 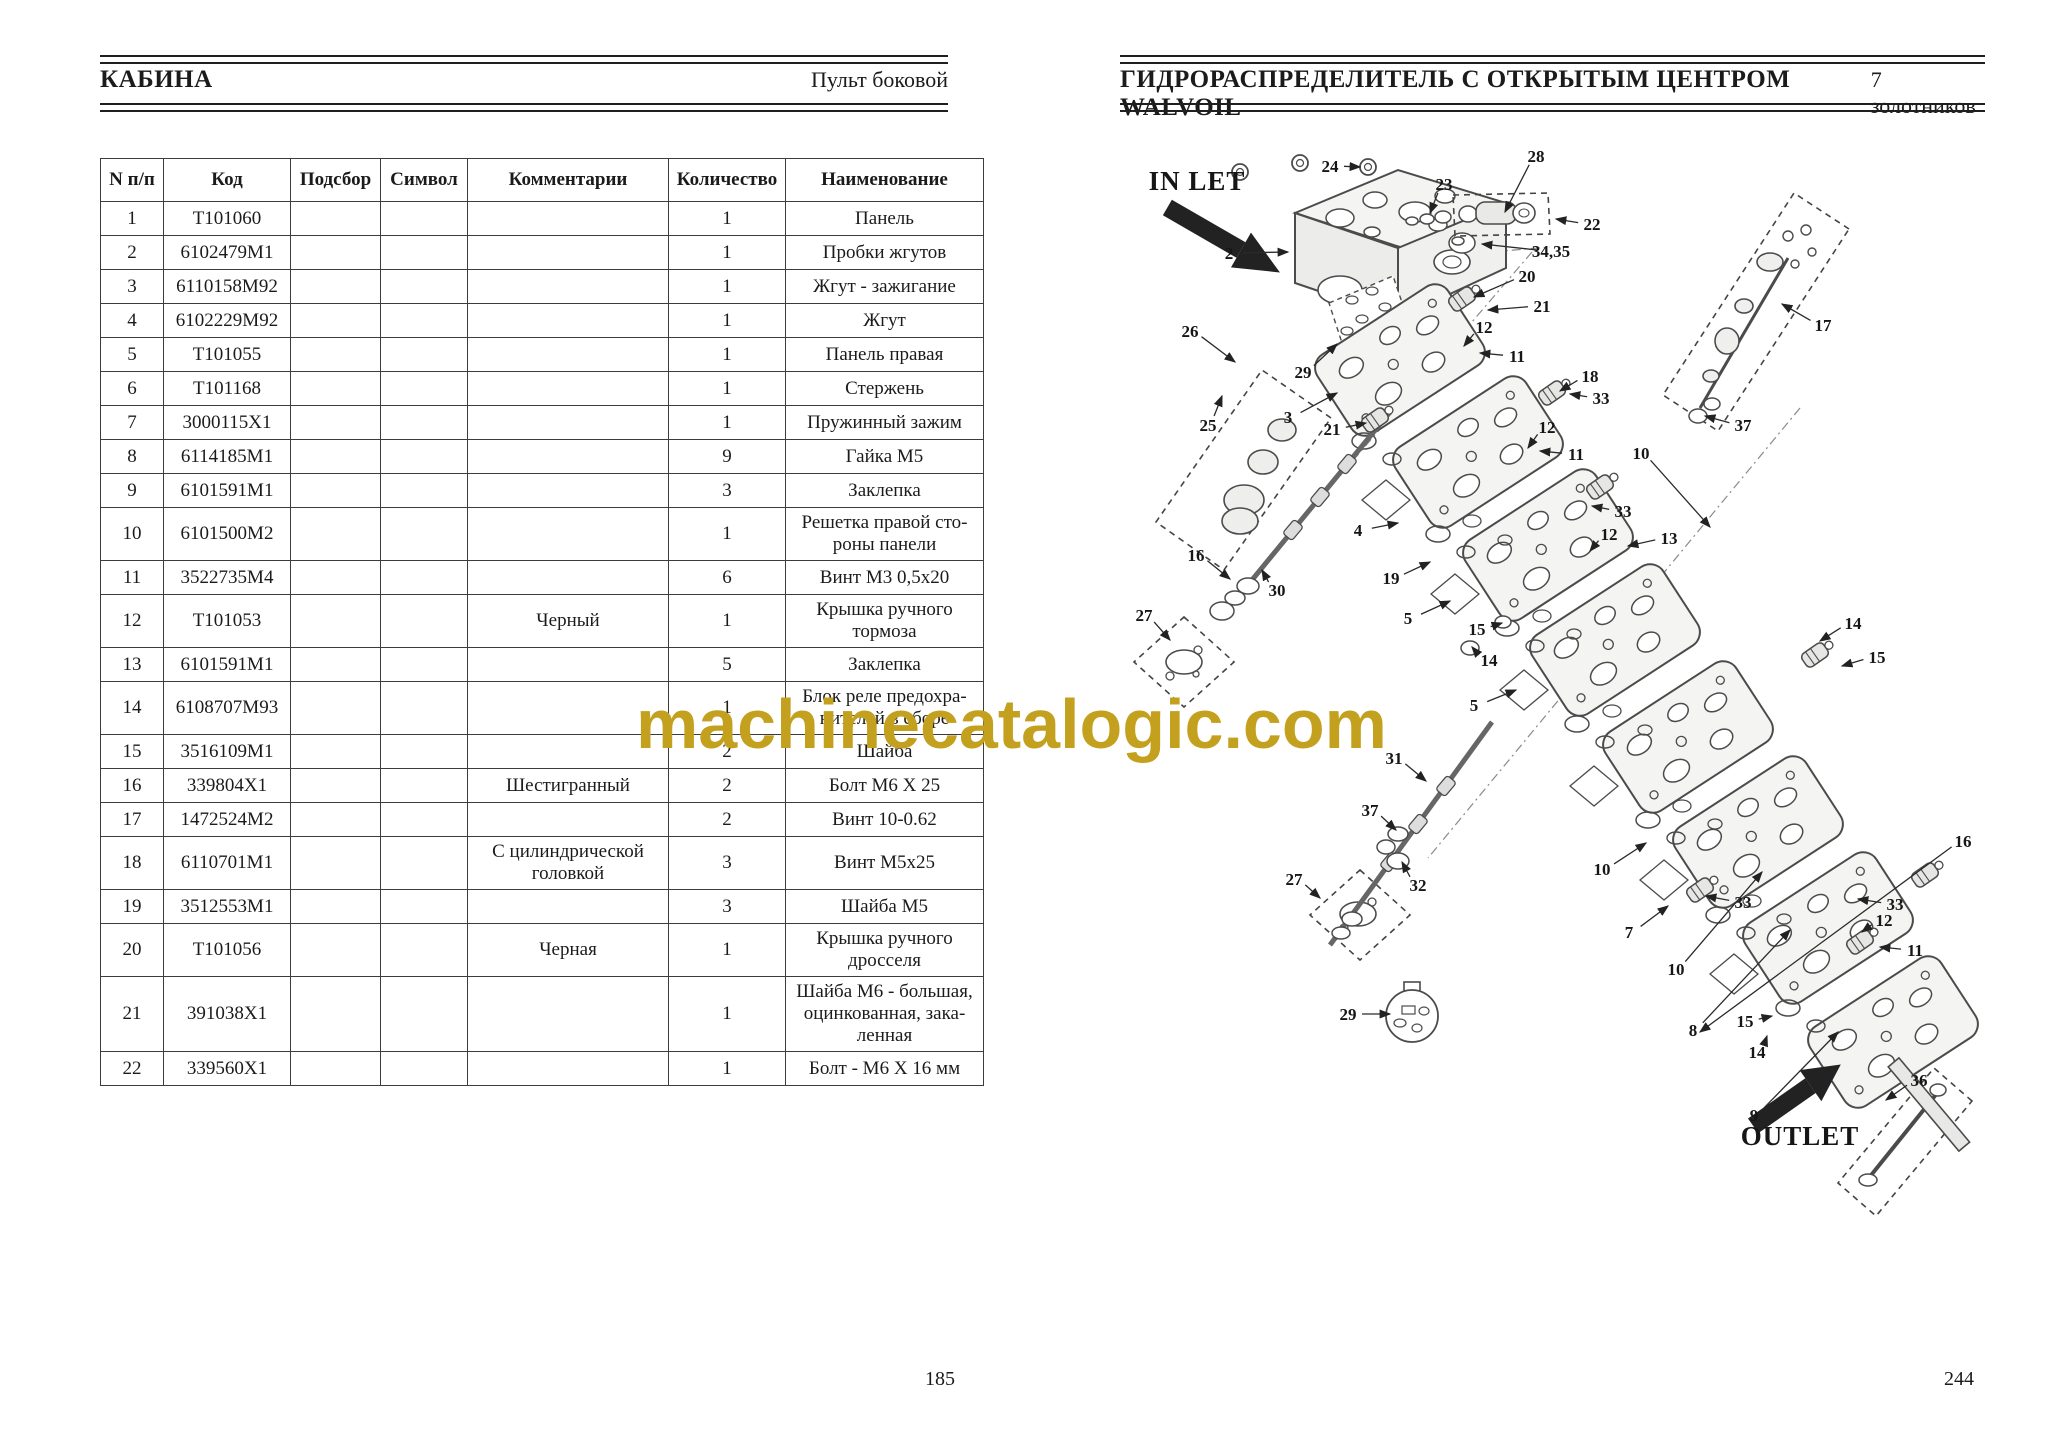 I want to click on left-page-number: 185, so click(x=940, y=1379).